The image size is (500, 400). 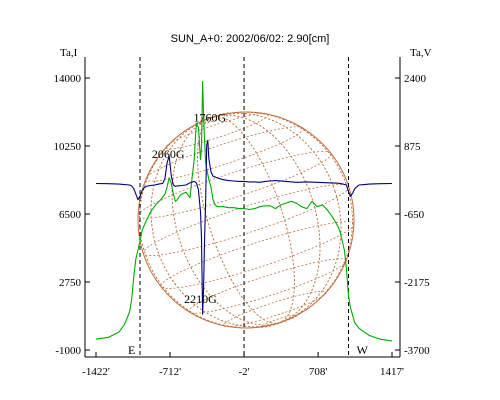 I want to click on y-right-tick-label: -650, so click(x=414, y=215).